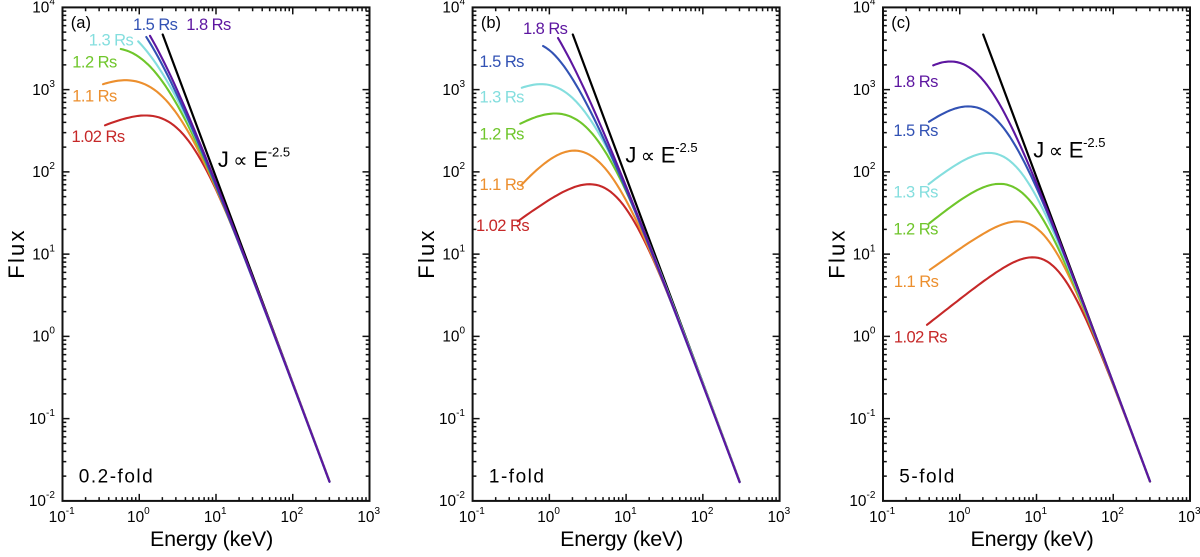 The width and height of the screenshot is (1200, 557). I want to click on svg-text: 5-fold, so click(927, 477).